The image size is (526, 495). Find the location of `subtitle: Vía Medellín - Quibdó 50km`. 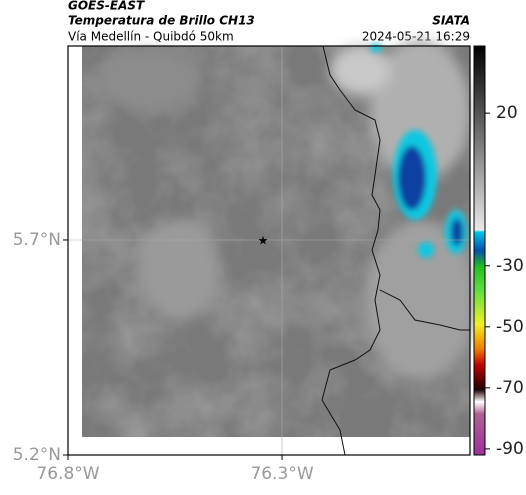

subtitle: Vía Medellín - Quibdó 50km is located at coordinates (151, 37).